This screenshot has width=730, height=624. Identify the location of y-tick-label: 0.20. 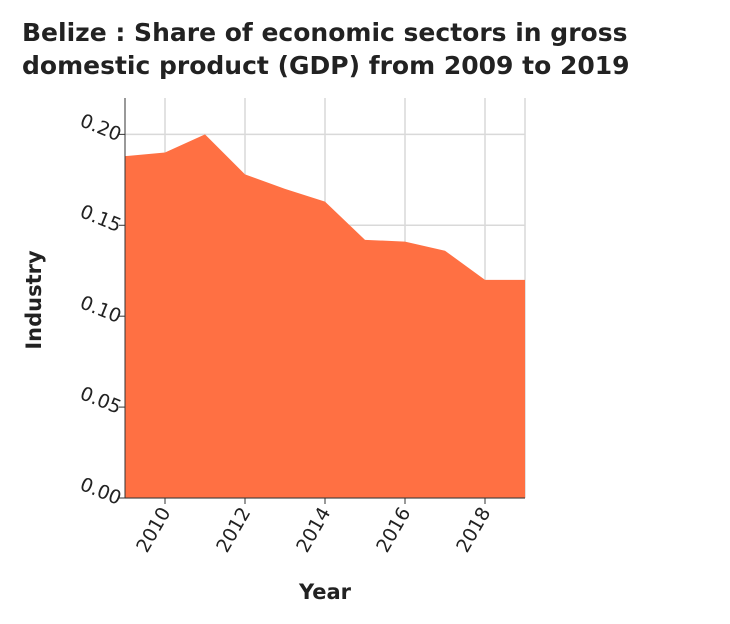
(100, 128).